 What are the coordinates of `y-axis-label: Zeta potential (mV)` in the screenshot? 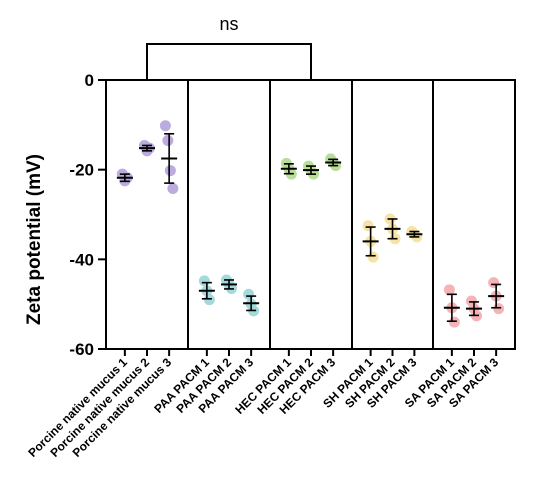 It's located at (34, 239).